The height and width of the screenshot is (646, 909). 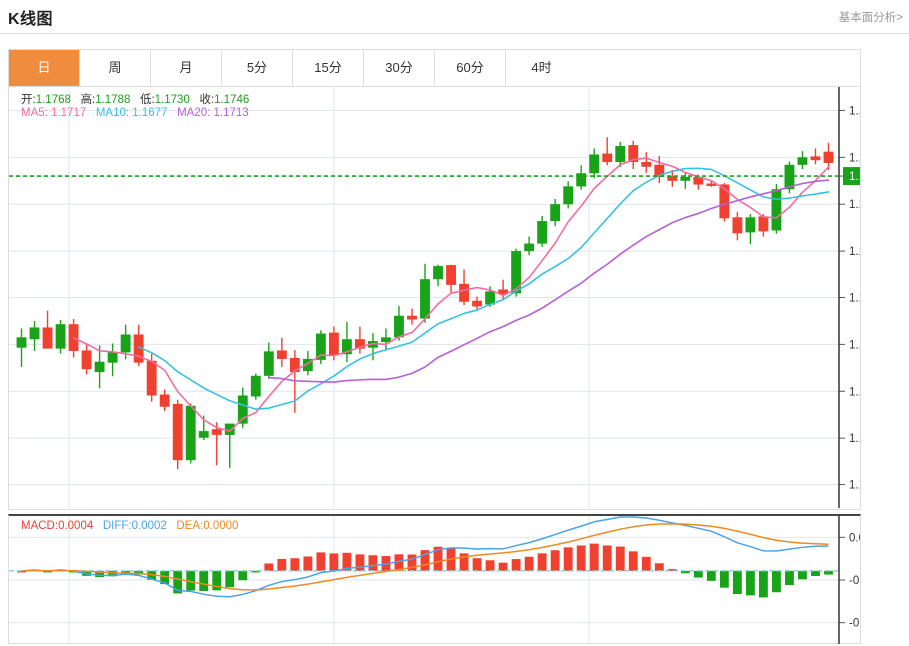 What do you see at coordinates (541, 68) in the screenshot?
I see `tab-7: 4时` at bounding box center [541, 68].